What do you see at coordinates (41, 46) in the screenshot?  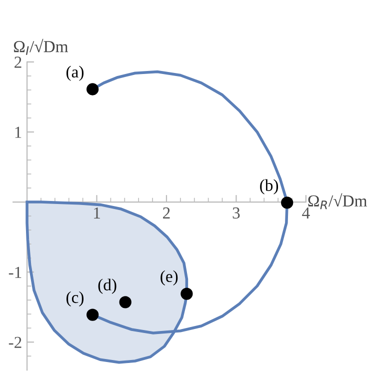 I see `y-axis-title: Ω$_{I}$/√Dm` at bounding box center [41, 46].